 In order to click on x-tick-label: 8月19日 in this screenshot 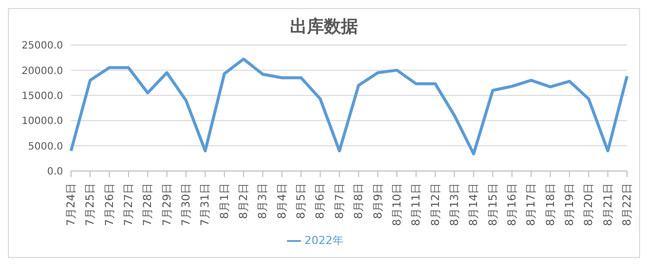, I will do `click(569, 204)`.